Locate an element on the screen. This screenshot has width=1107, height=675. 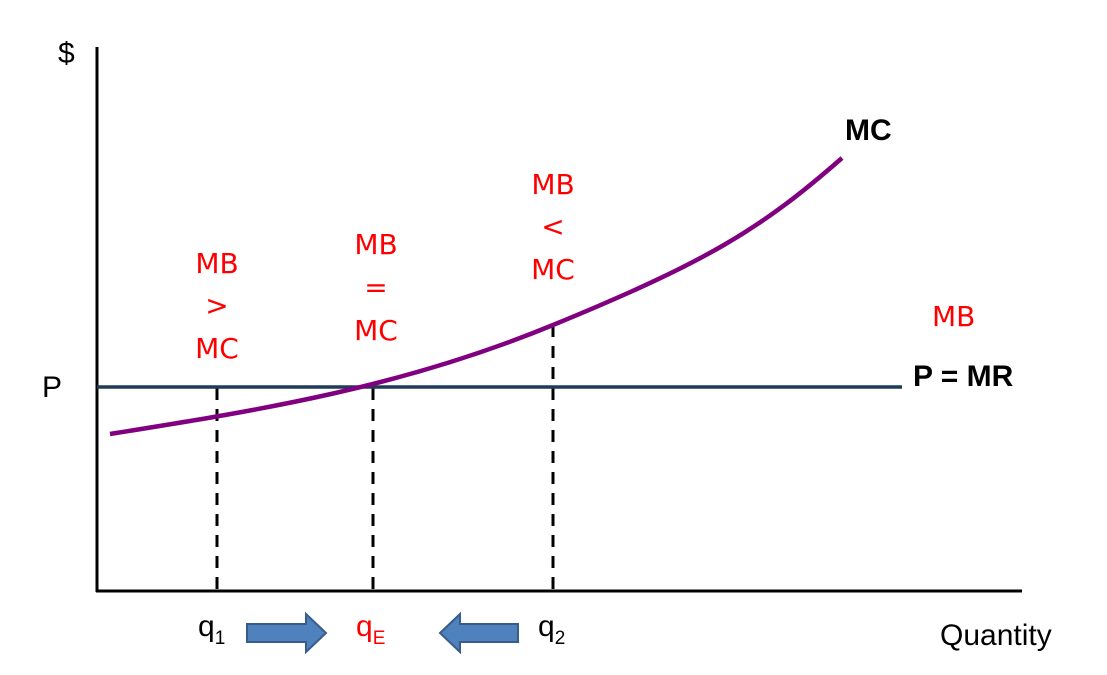
q2-label-base: q is located at coordinates (546, 626).